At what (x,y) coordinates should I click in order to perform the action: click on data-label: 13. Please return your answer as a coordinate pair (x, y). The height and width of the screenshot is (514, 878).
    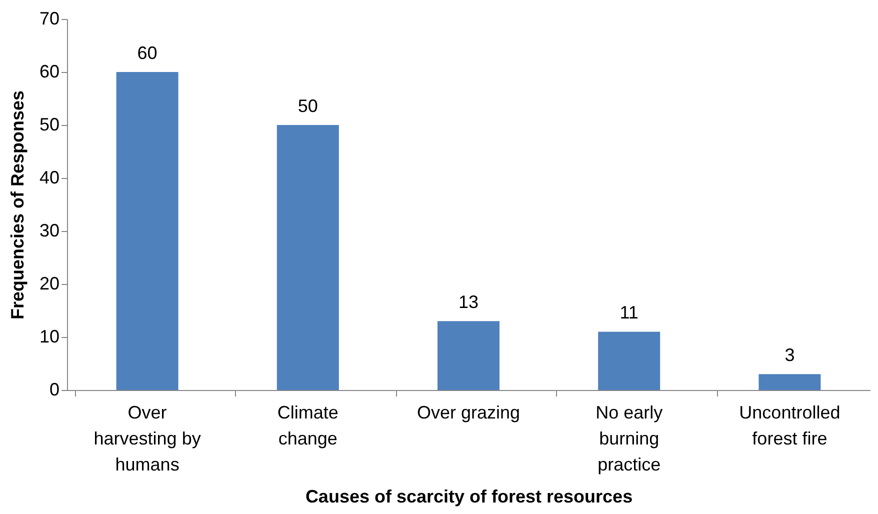
    Looking at the image, I should click on (468, 302).